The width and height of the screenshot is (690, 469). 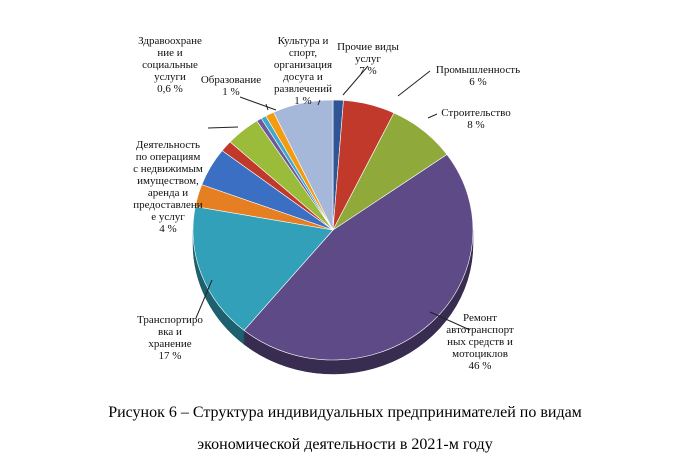 I want to click on slice-label-1: Прочие виды услуг 7 %, so click(x=368, y=59).